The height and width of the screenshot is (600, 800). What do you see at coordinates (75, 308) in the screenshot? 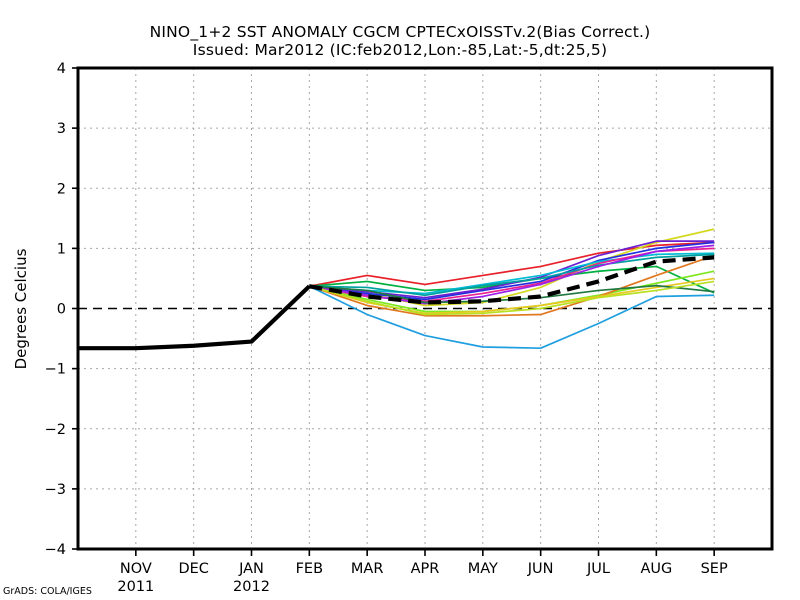
I see `y-axis-ticks` at bounding box center [75, 308].